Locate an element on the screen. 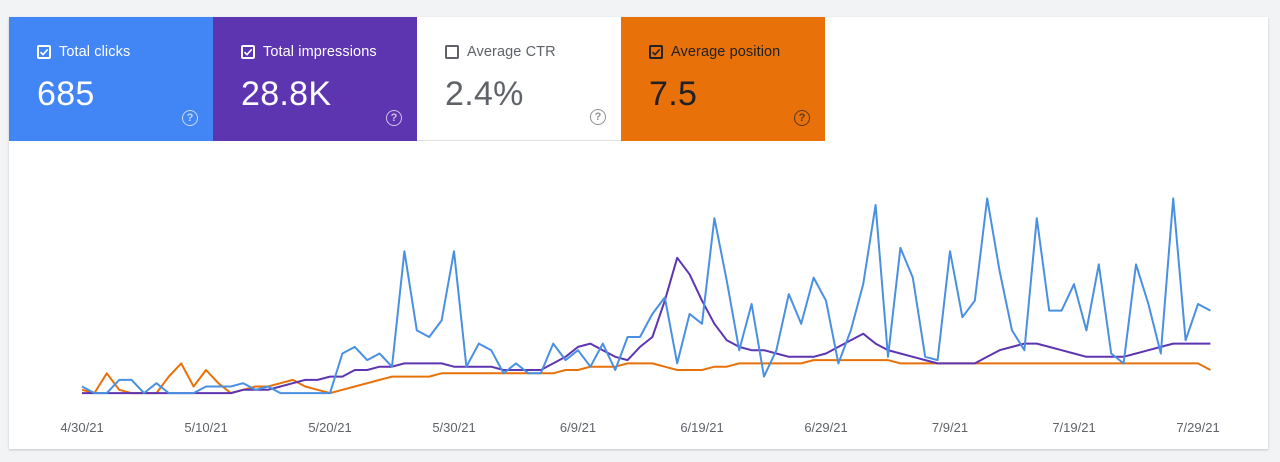  metric-value: 685 is located at coordinates (66, 94).